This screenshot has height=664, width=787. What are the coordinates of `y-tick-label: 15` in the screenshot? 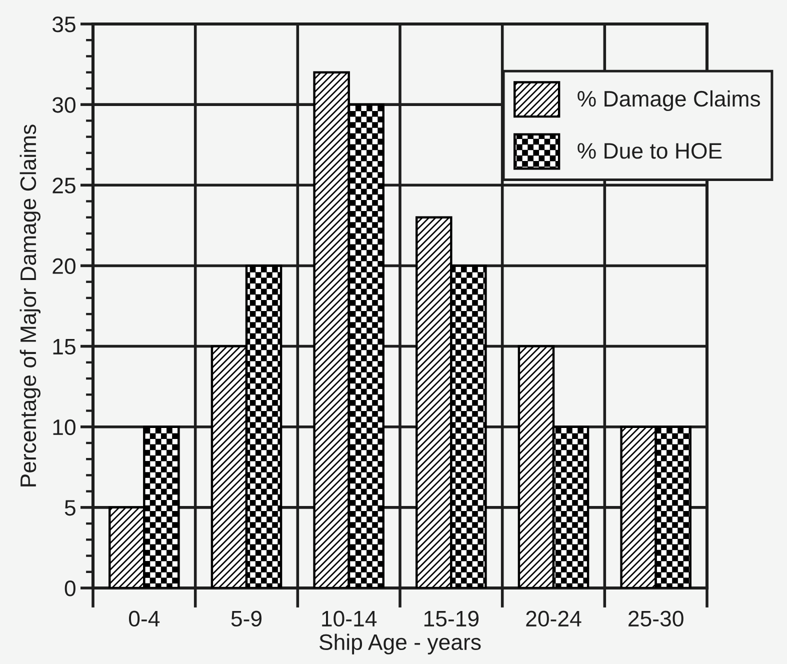 It's located at (64, 347).